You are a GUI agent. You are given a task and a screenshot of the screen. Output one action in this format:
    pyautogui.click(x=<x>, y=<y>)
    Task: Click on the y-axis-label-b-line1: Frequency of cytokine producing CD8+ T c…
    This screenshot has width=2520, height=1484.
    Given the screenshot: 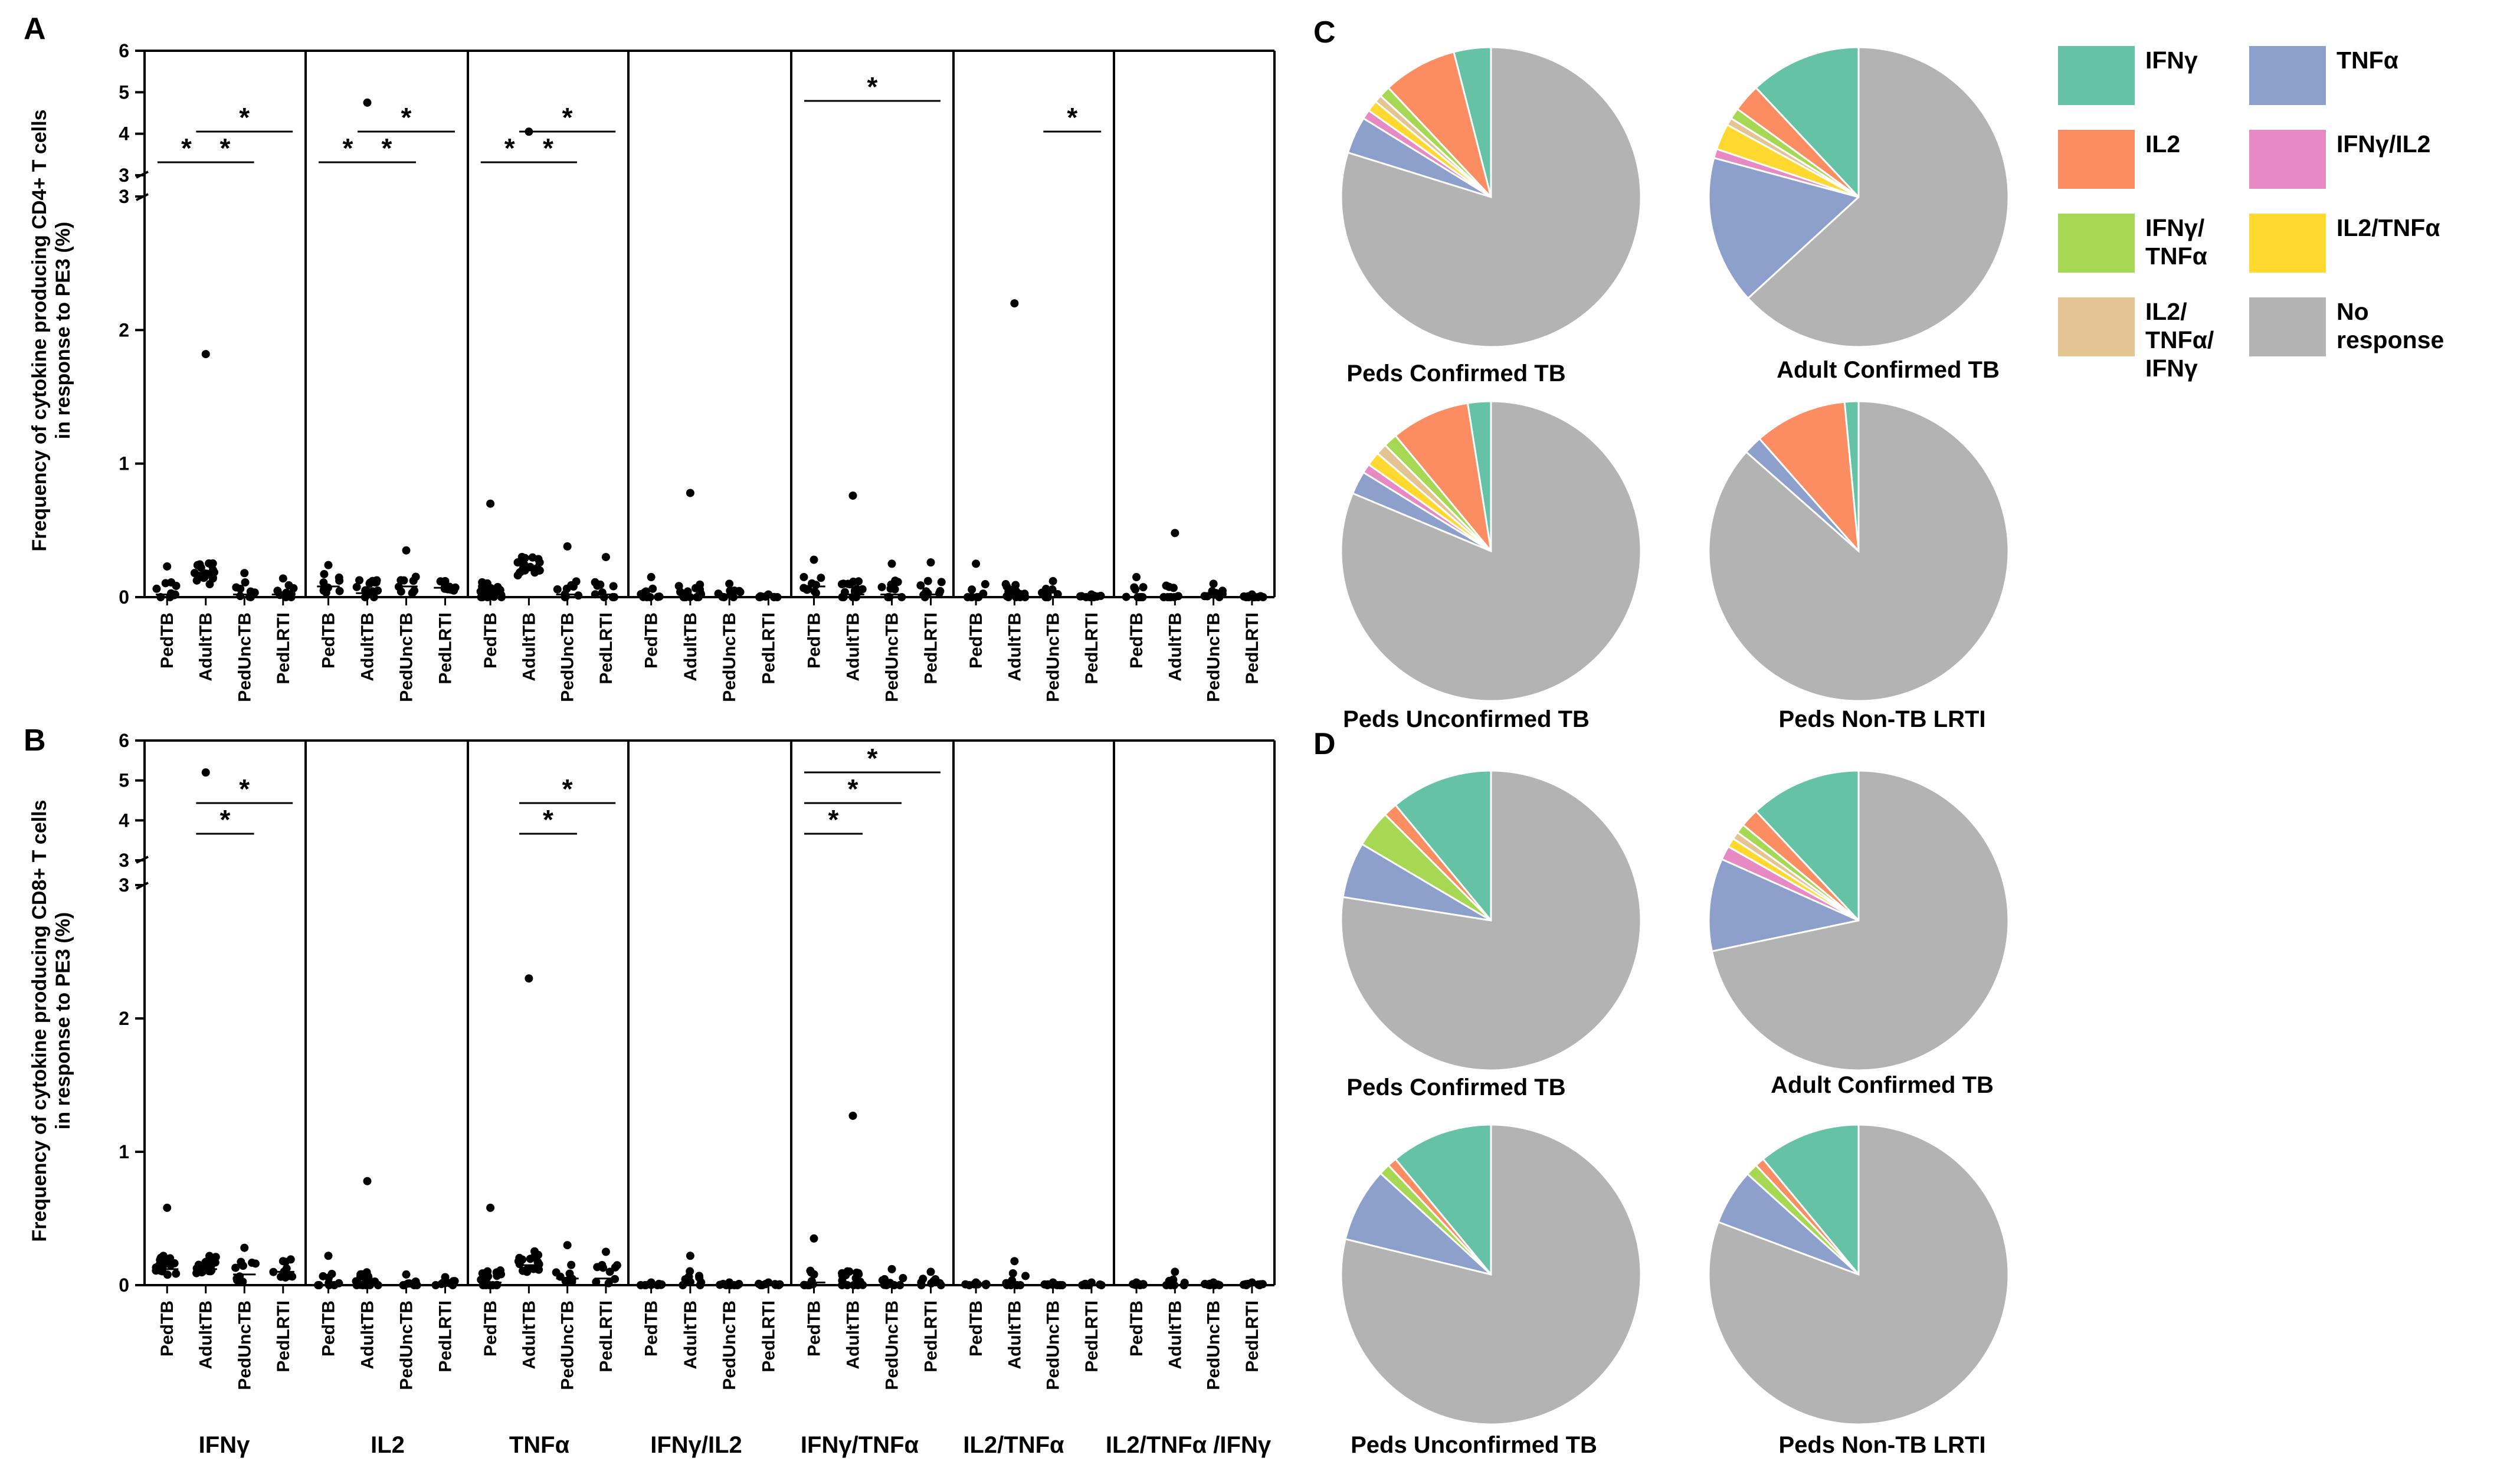 What is the action you would take?
    pyautogui.click(x=39, y=1020)
    